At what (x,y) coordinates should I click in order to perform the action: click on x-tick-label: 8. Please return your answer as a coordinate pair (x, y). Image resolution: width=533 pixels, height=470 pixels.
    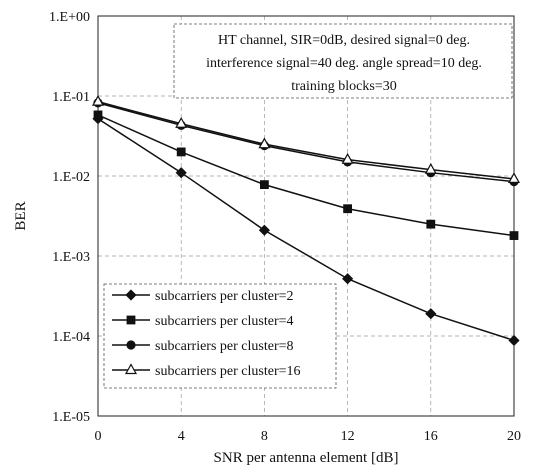
    Looking at the image, I should click on (264, 436).